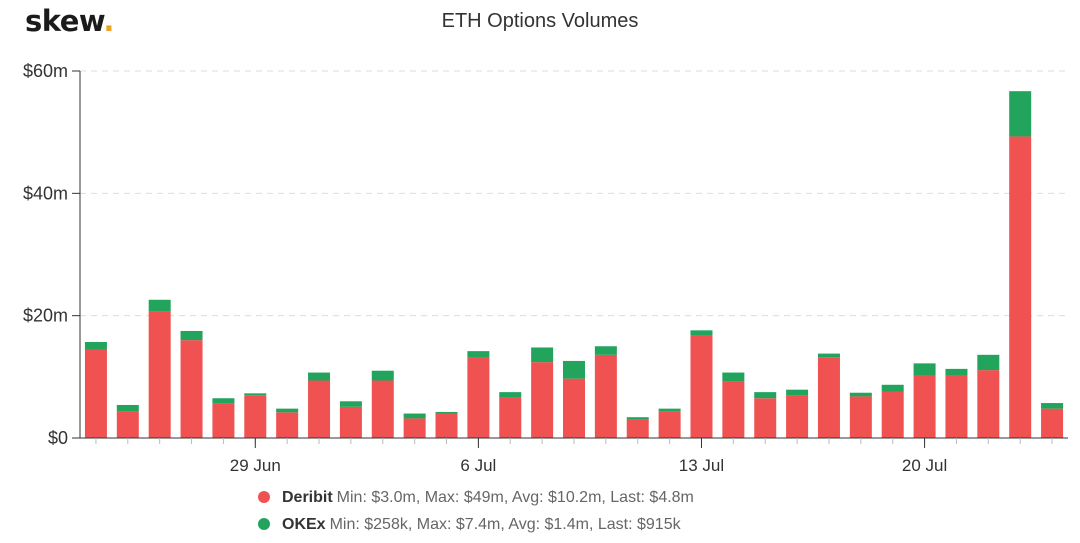 Image resolution: width=1080 pixels, height=543 pixels. Describe the element at coordinates (924, 465) in the screenshot. I see `x-tick-label: 20 Jul` at that location.